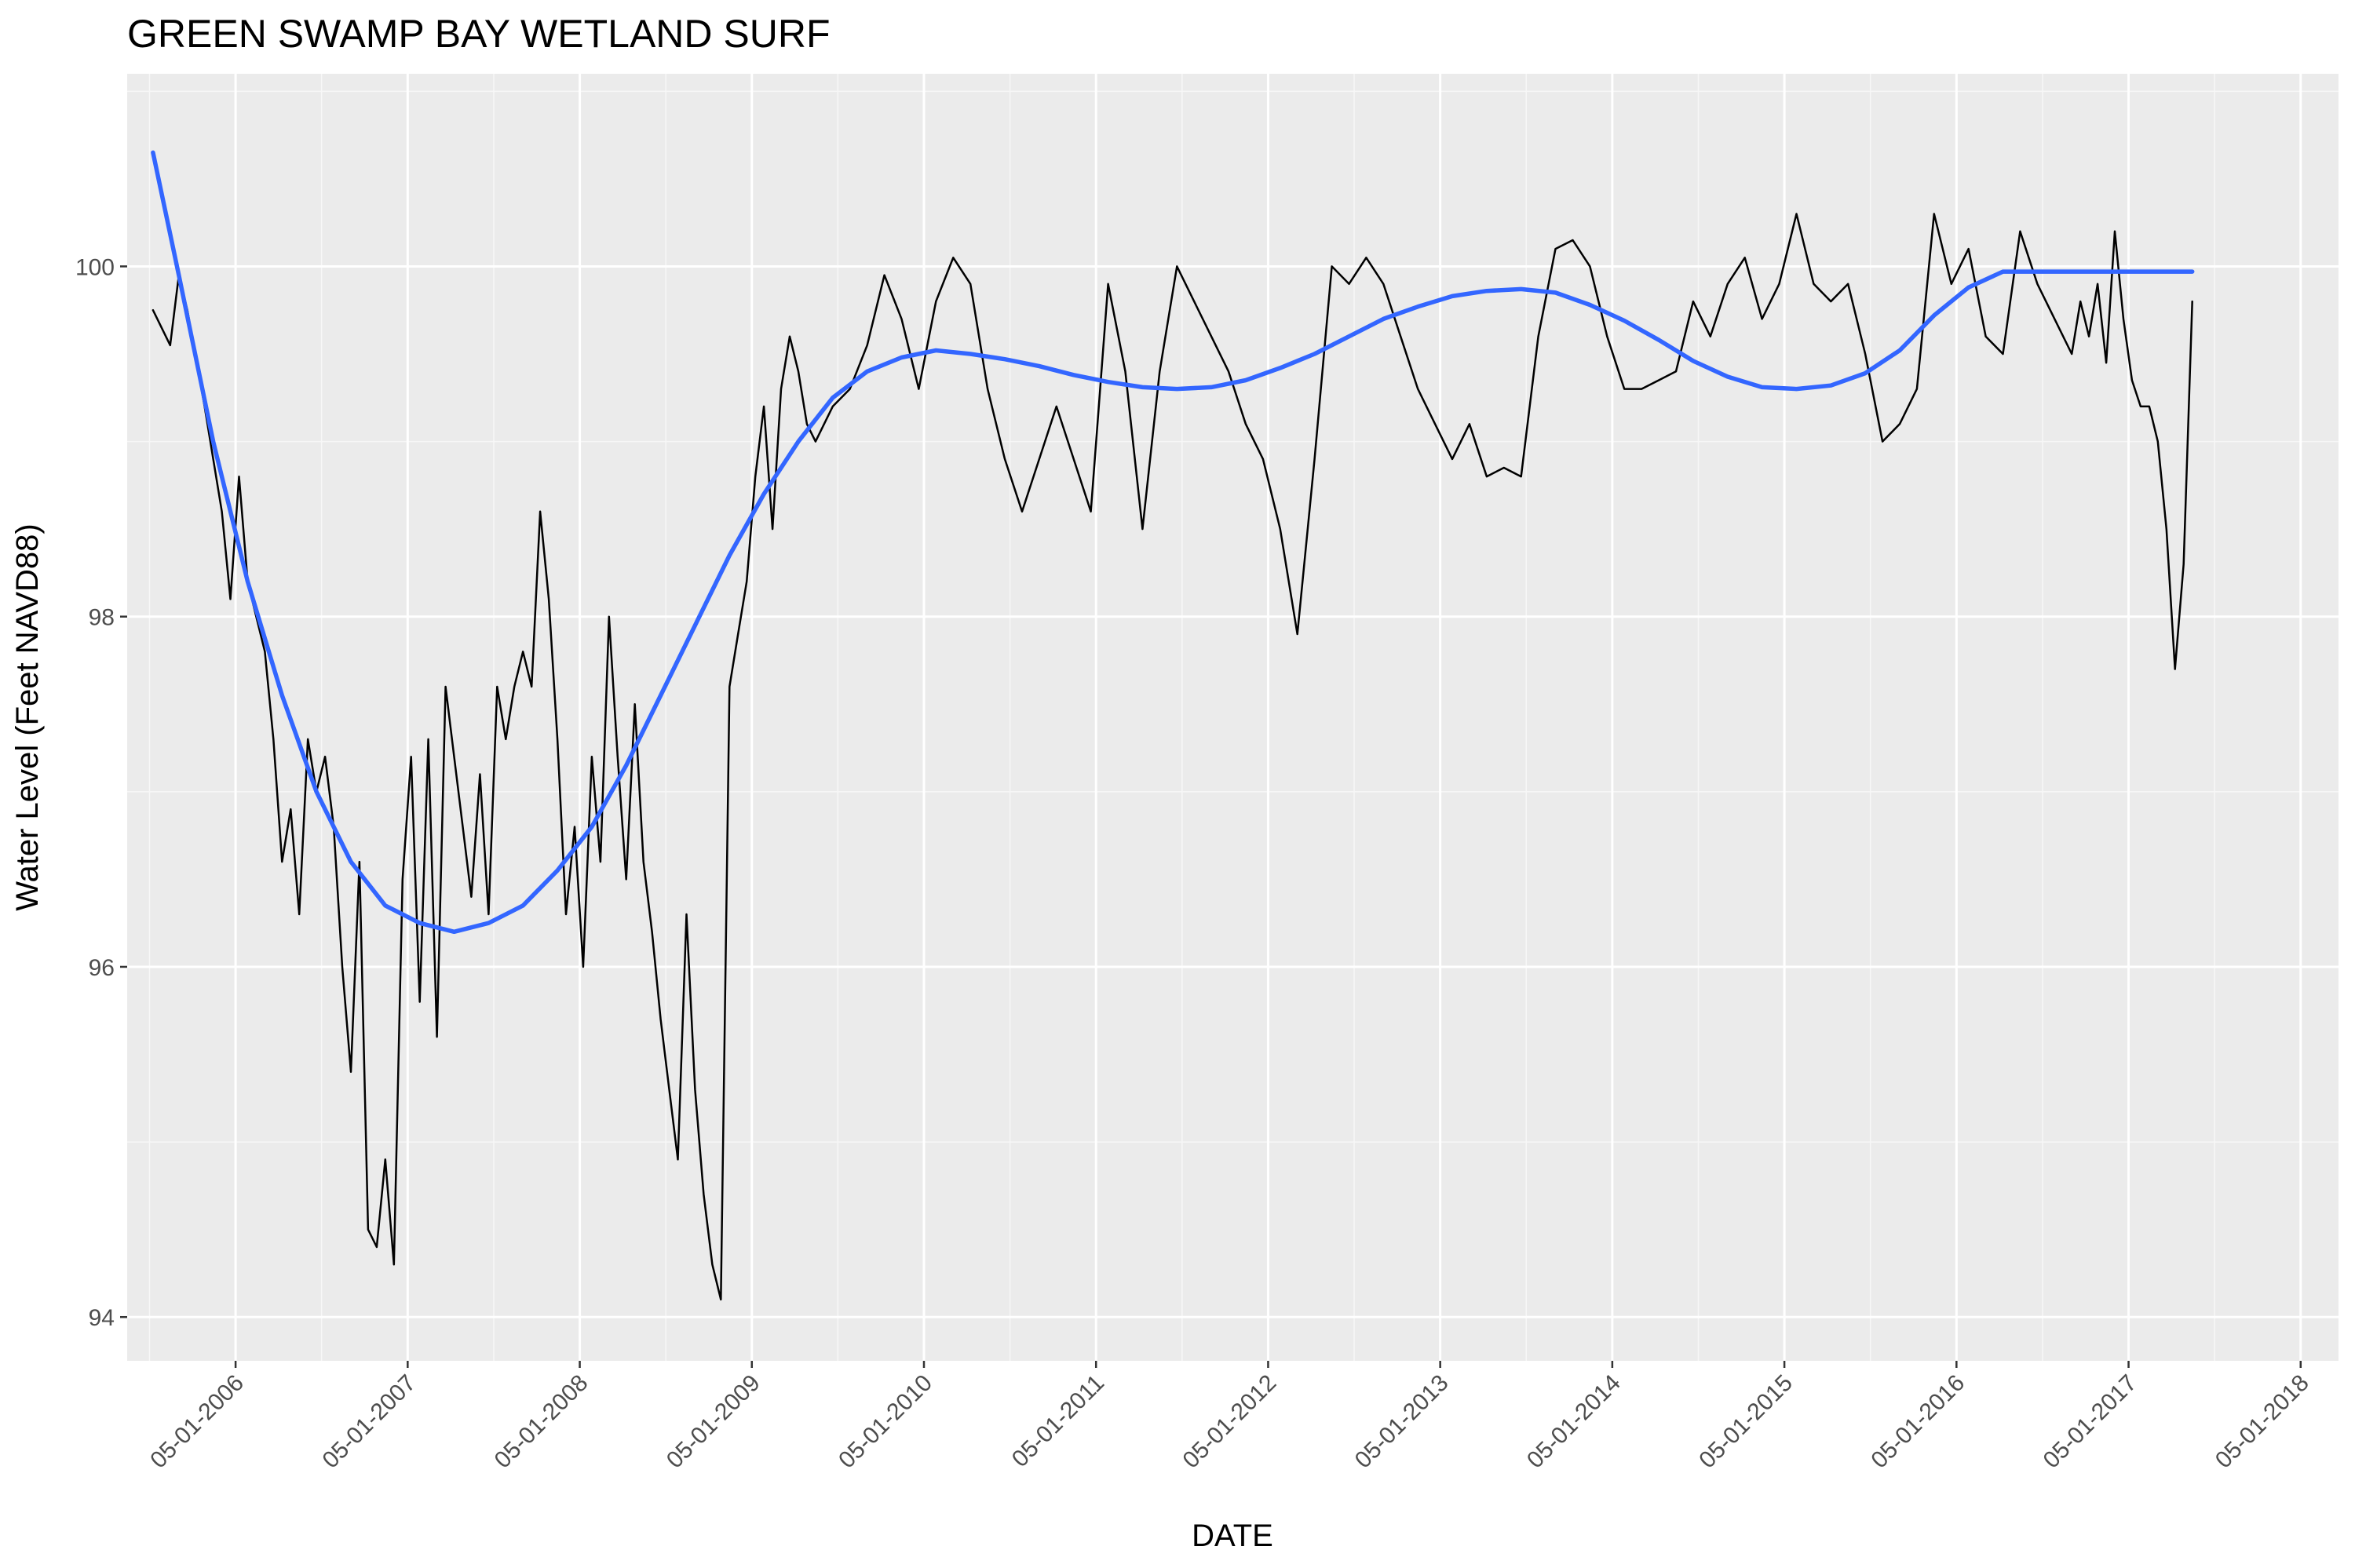 The width and height of the screenshot is (2355, 1568). What do you see at coordinates (27, 717) in the screenshot?
I see `y-axis-title: Water Level (Feet NAVD88)` at bounding box center [27, 717].